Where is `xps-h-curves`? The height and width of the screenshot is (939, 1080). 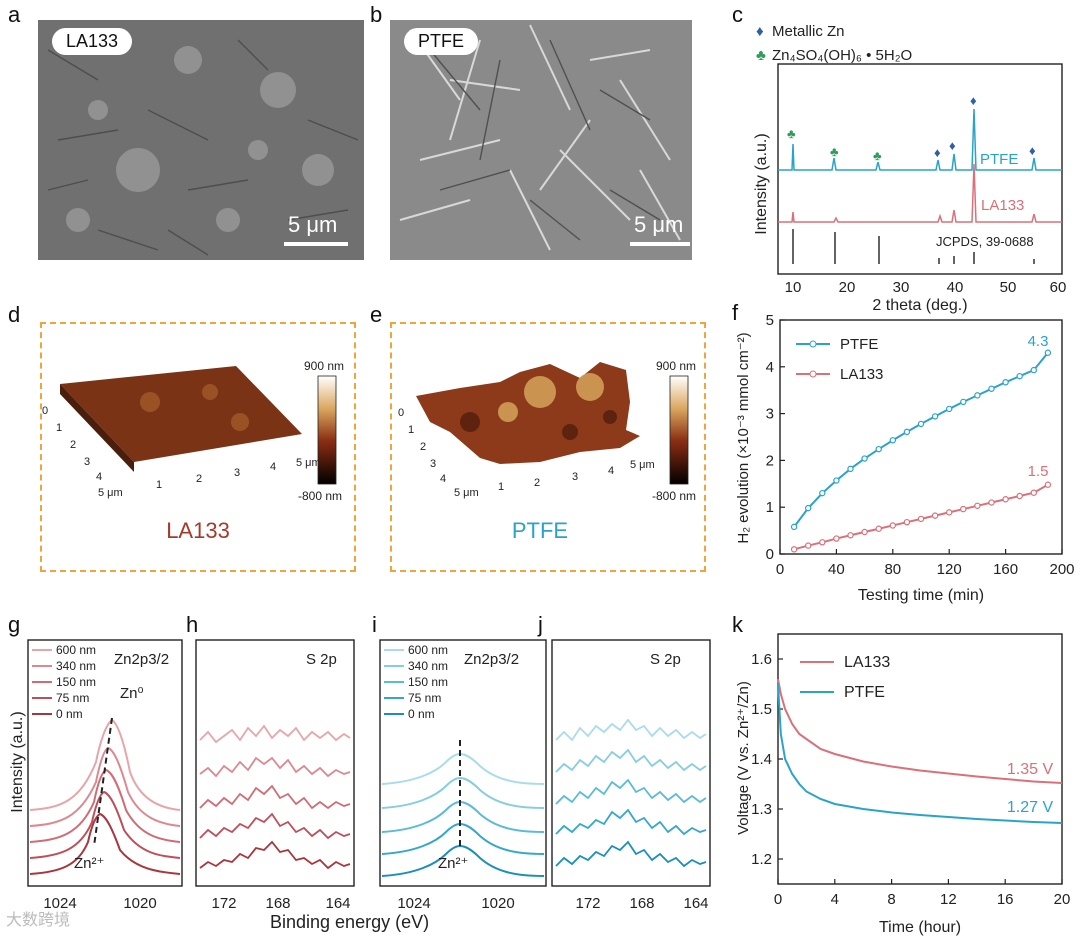 xps-h-curves is located at coordinates (275, 797).